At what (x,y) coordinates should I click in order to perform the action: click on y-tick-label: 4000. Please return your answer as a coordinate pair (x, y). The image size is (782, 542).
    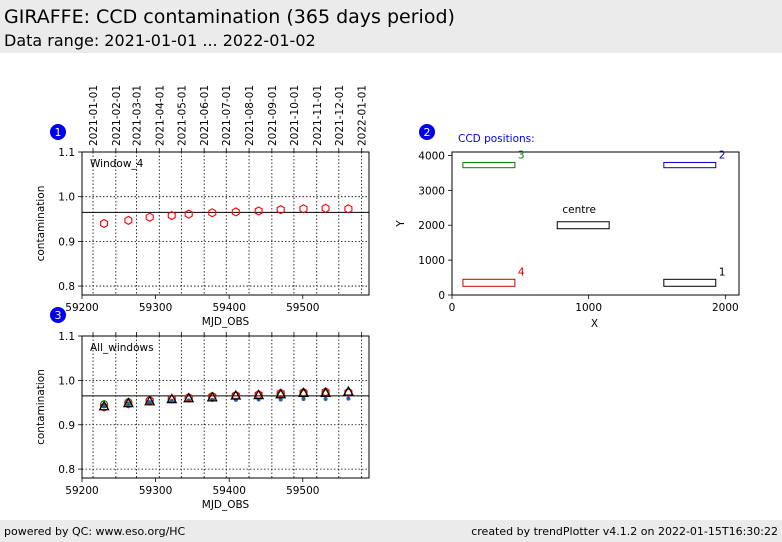
    Looking at the image, I should click on (431, 156).